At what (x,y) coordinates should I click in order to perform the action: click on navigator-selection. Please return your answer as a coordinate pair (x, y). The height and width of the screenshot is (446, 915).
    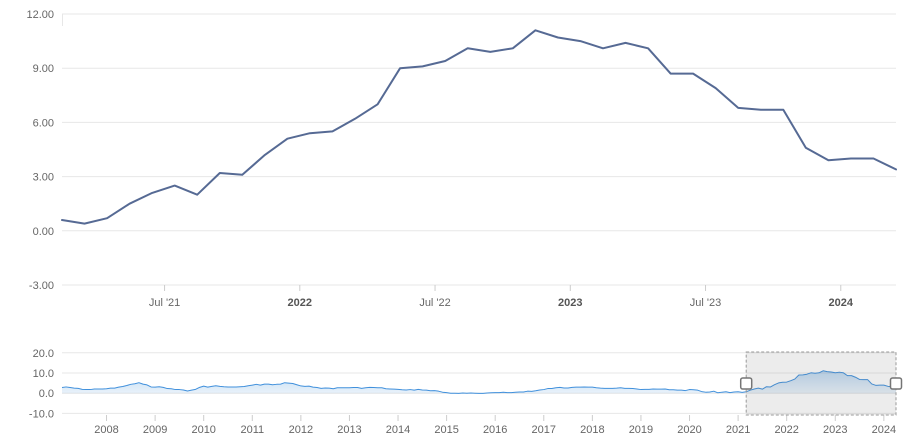
    Looking at the image, I should click on (821, 383).